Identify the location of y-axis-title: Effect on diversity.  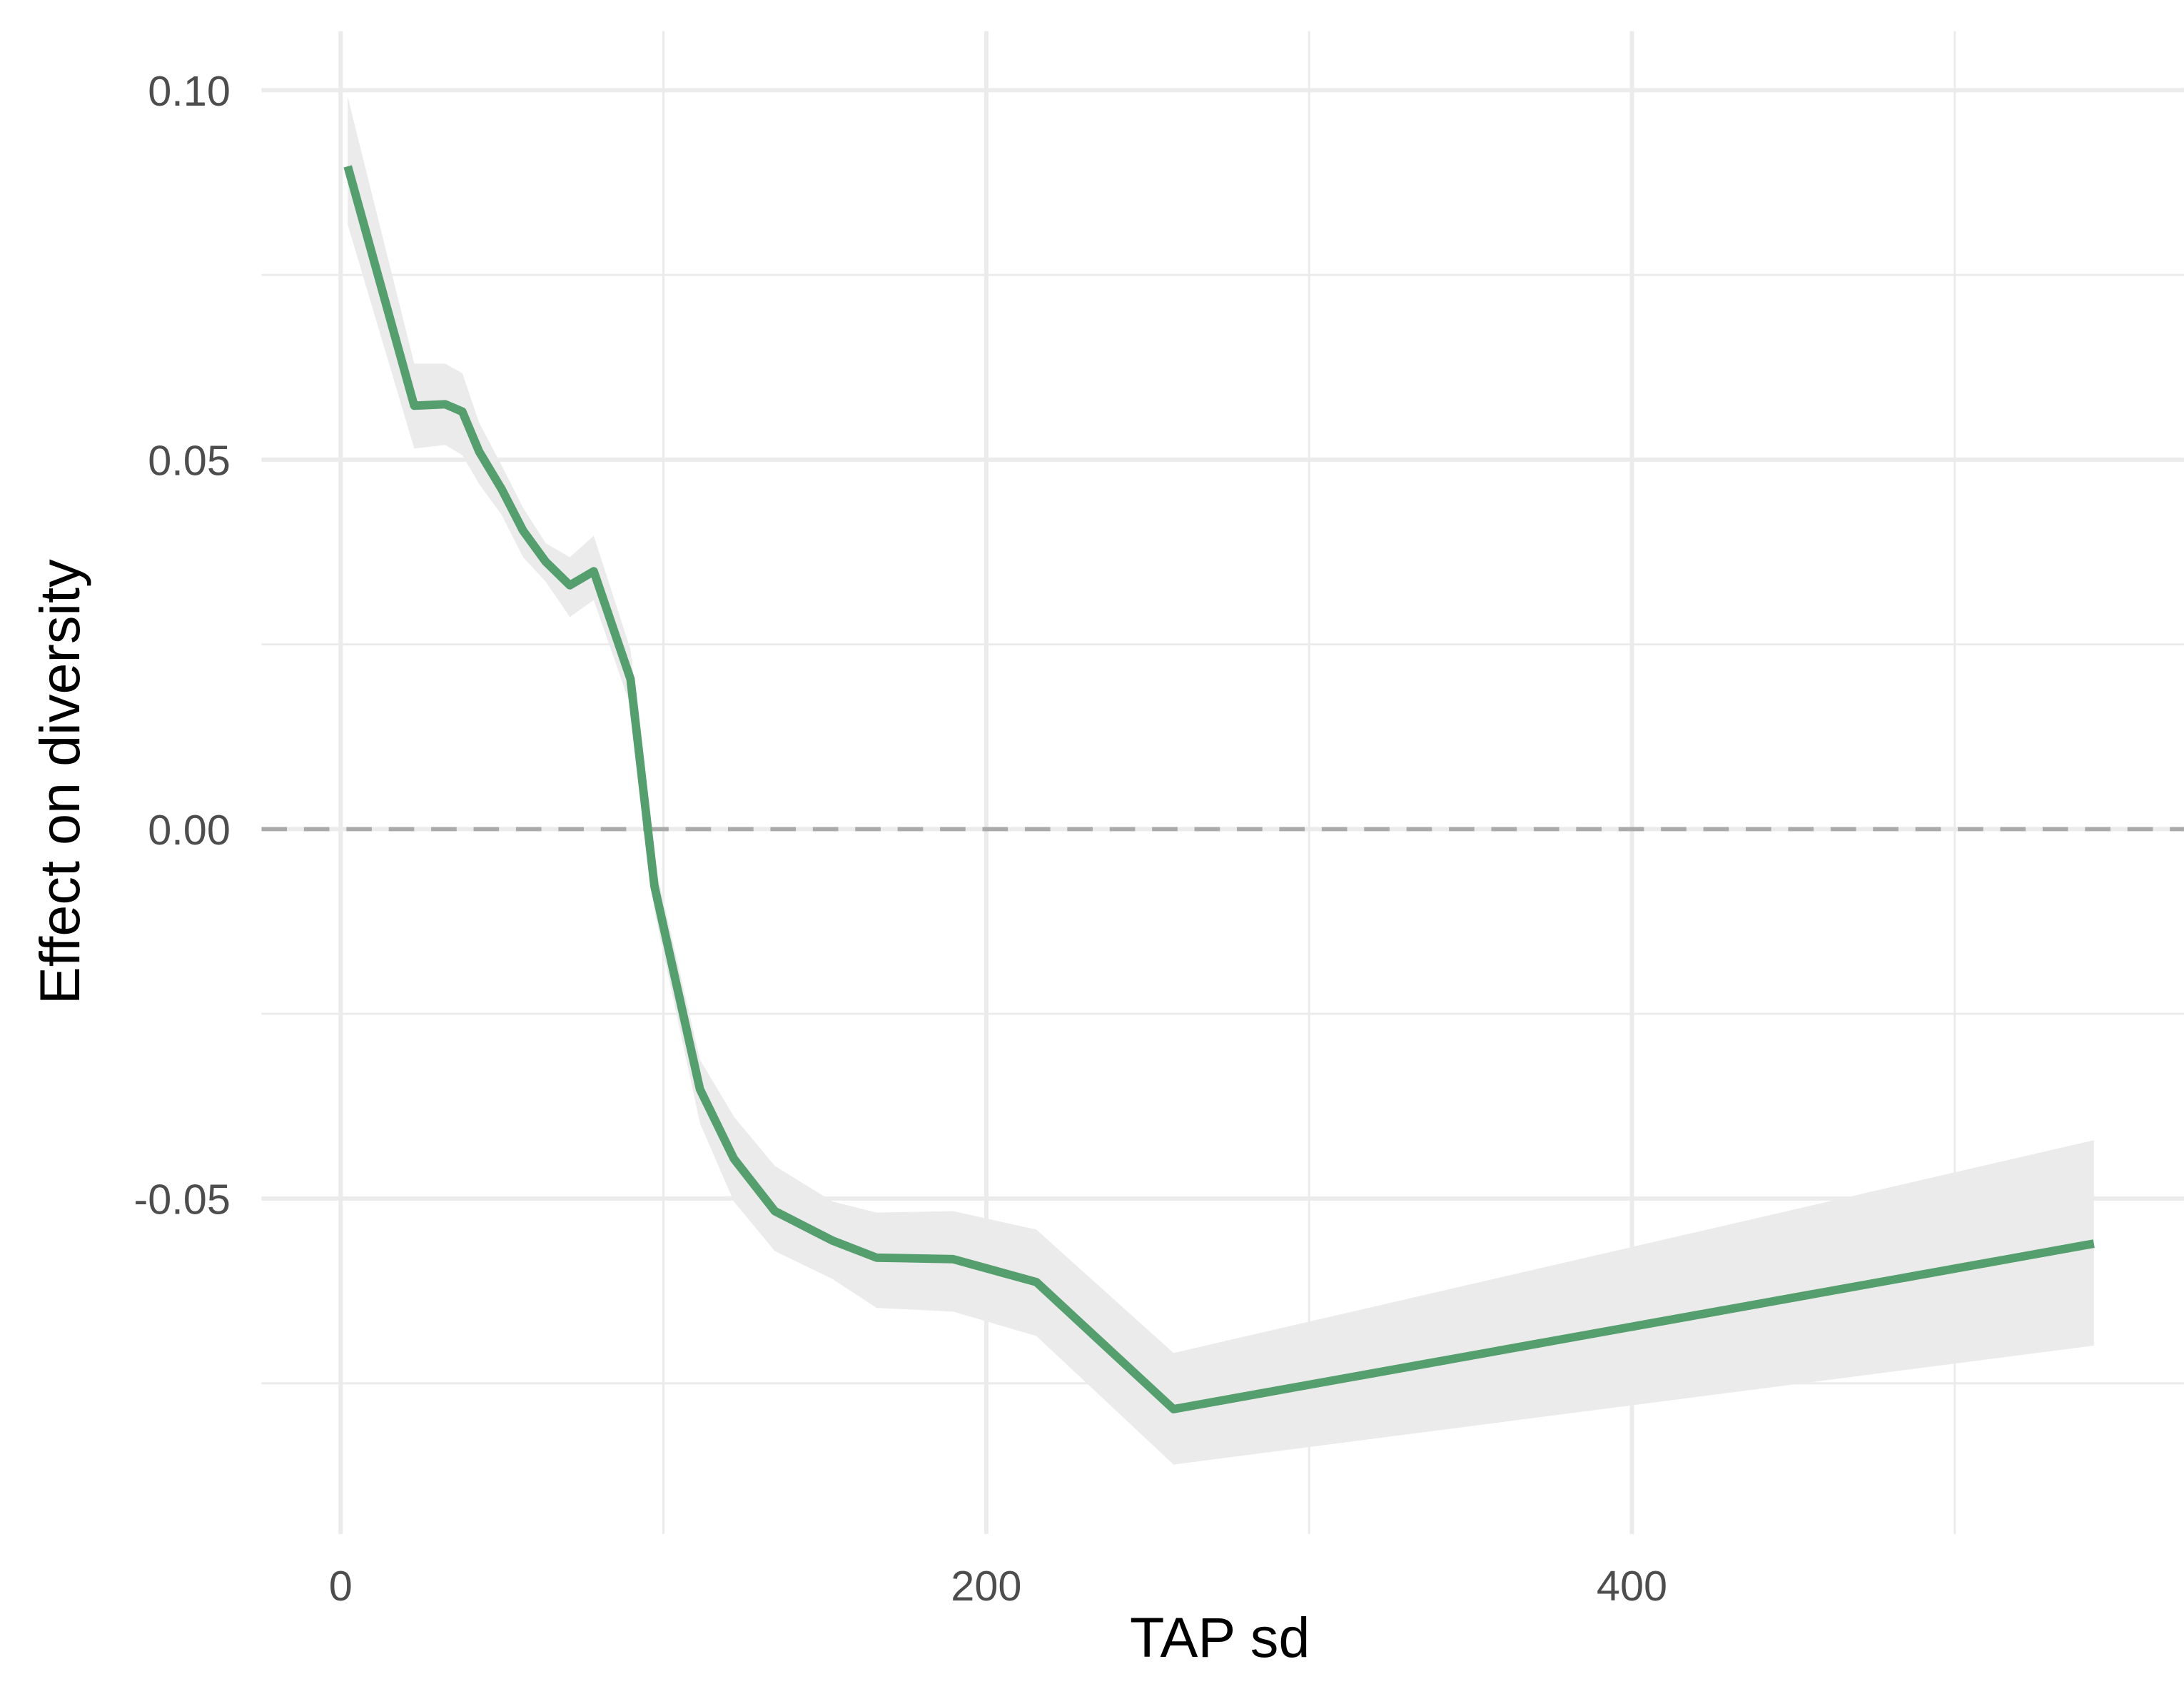
(59, 781).